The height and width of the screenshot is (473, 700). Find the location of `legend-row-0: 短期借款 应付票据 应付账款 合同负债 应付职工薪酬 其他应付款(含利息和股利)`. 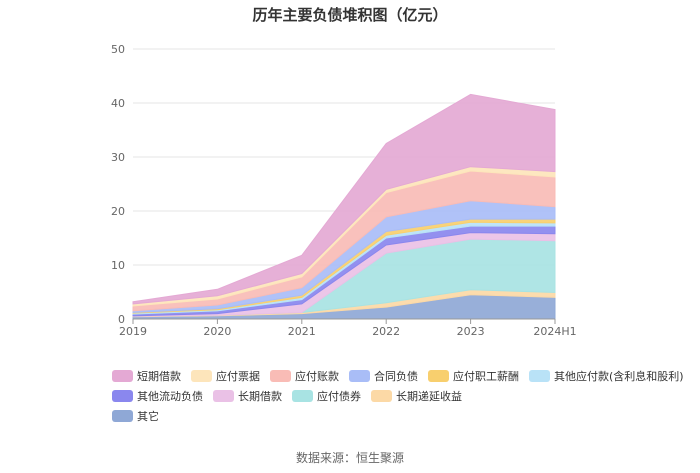

legend-row-0: 短期借款 应付票据 应付账款 合同负债 应付职工薪酬 其他应付款(含利息和股利) is located at coordinates (398, 375).